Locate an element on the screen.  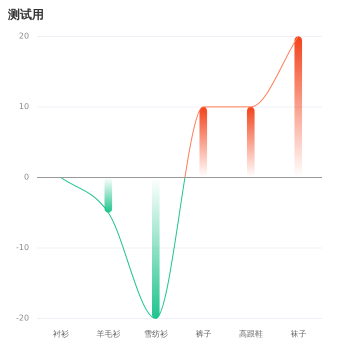
y-tick-label: 10 is located at coordinates (24, 106).